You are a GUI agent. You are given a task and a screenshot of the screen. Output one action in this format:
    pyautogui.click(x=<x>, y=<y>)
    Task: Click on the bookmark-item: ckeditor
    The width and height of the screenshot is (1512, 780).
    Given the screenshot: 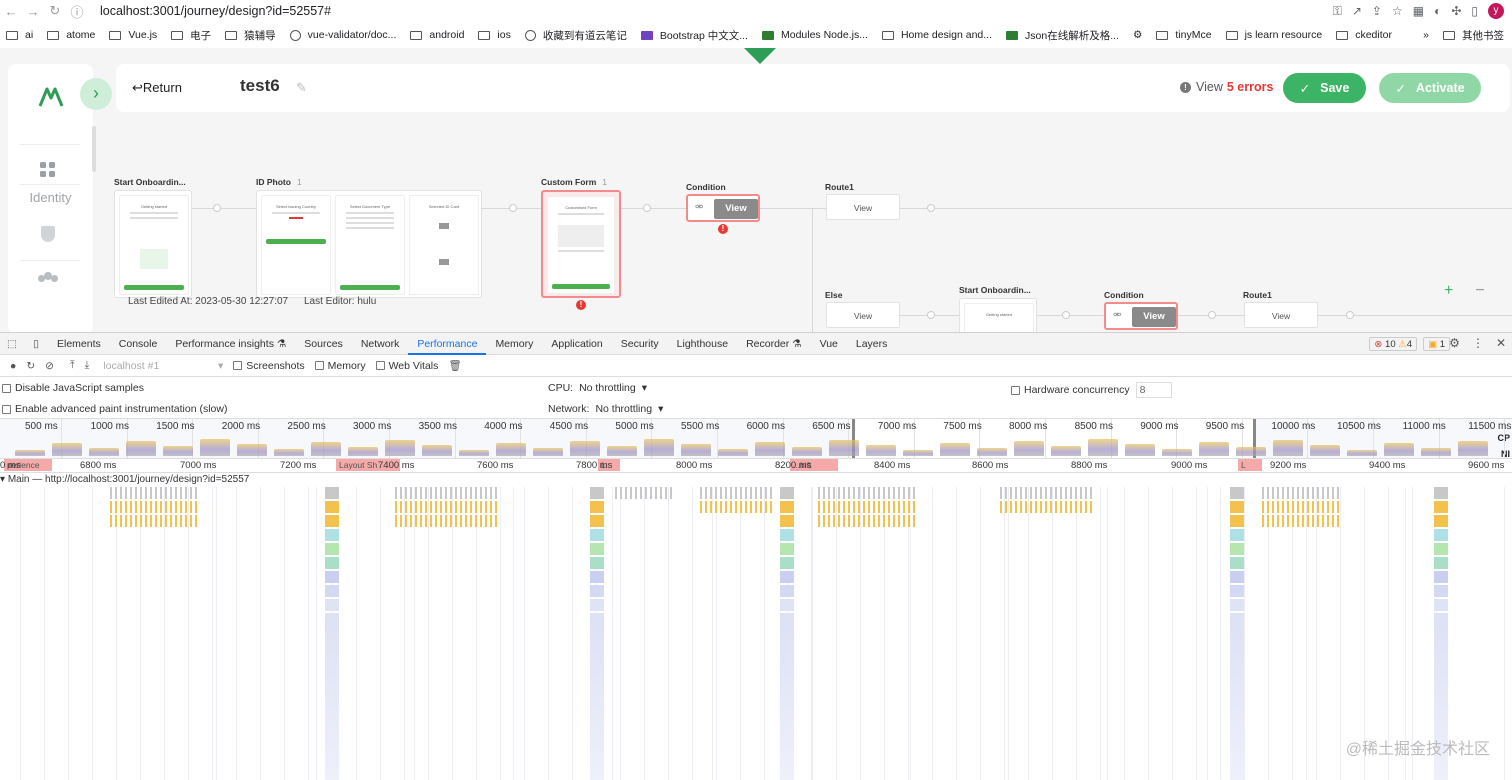 What is the action you would take?
    pyautogui.click(x=1365, y=35)
    